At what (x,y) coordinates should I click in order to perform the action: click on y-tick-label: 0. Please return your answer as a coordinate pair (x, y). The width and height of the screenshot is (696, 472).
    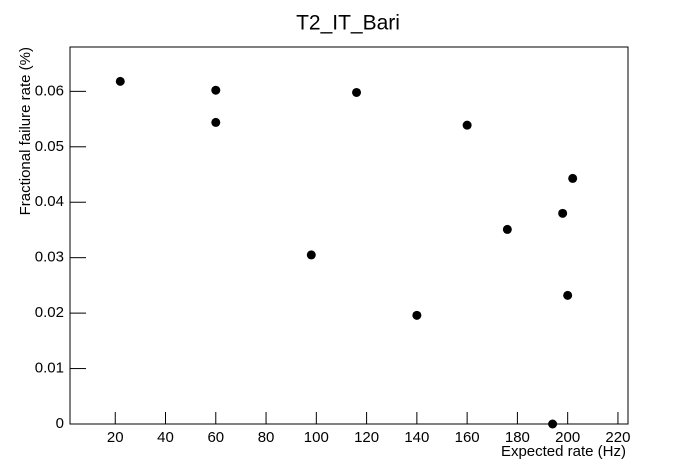
    Looking at the image, I should click on (60, 423).